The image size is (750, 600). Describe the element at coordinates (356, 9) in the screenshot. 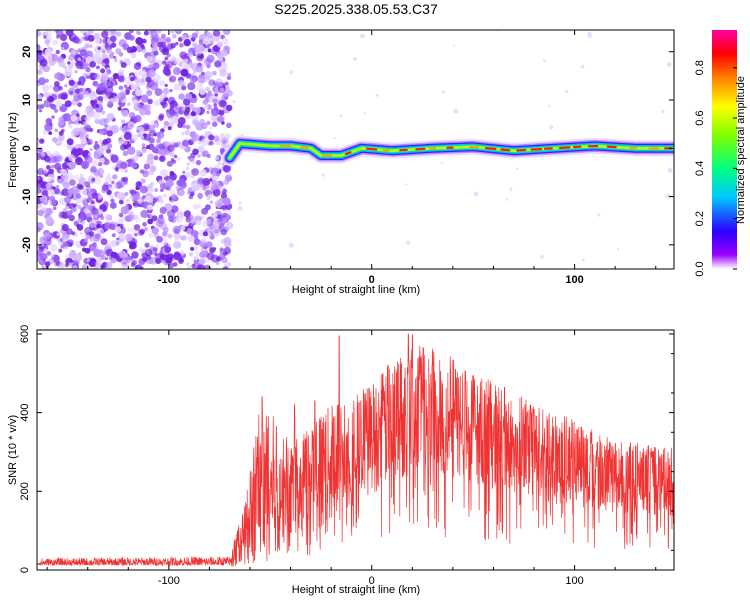

I see `chart-title: S225.2025.338.05.53.C37` at that location.